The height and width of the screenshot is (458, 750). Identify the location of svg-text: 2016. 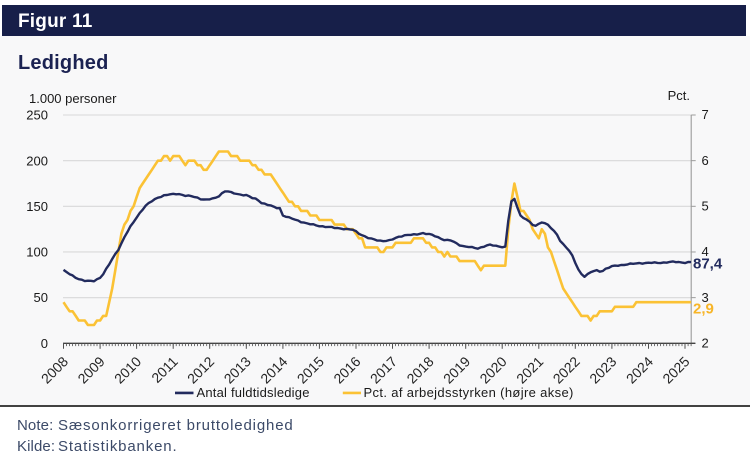
(346, 369).